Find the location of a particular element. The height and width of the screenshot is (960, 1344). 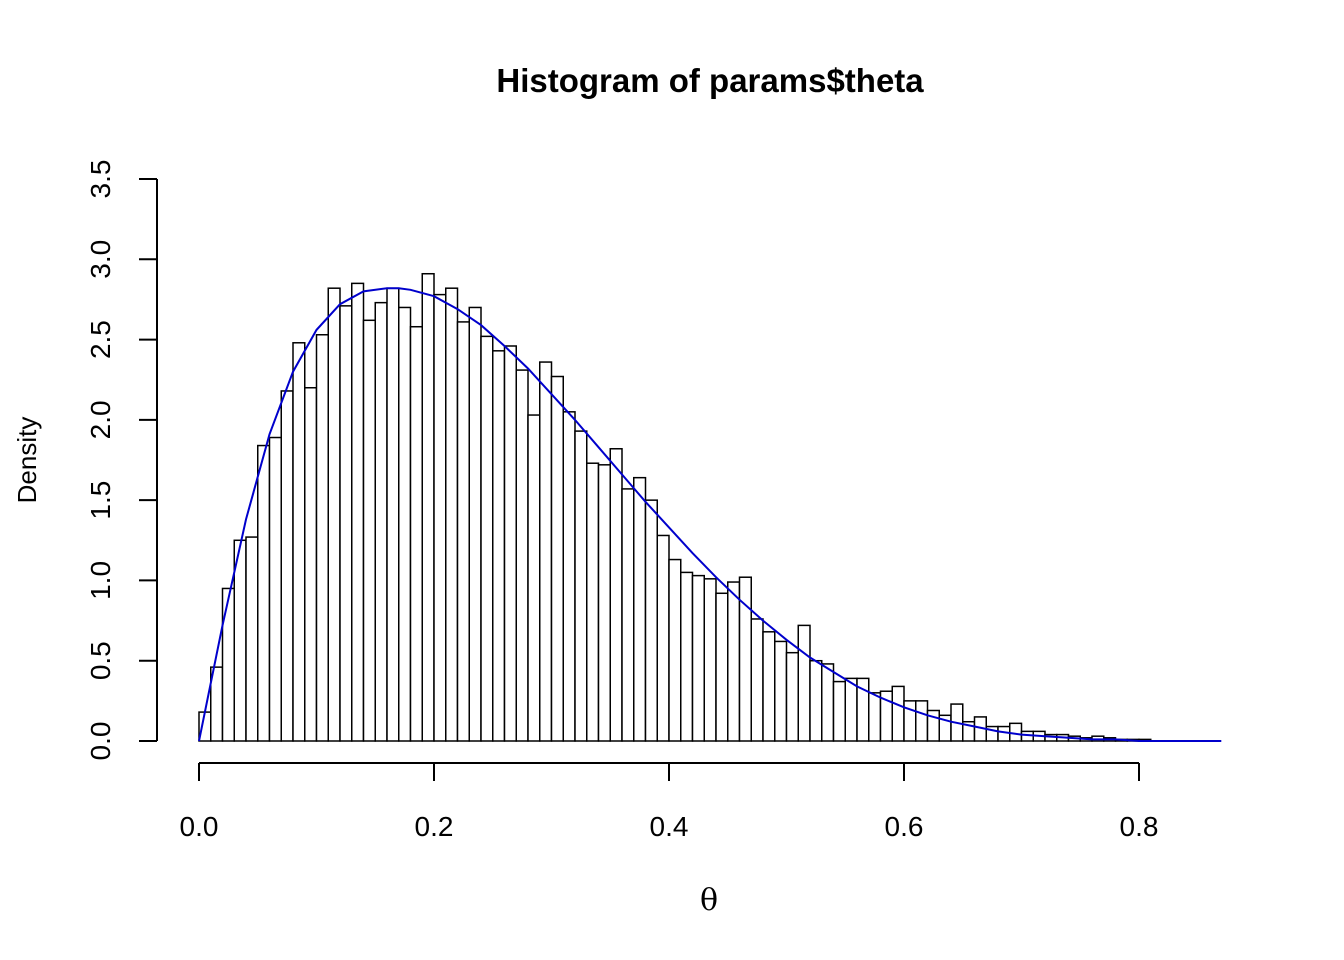

x-tick-label: 0.8 is located at coordinates (1139, 826).